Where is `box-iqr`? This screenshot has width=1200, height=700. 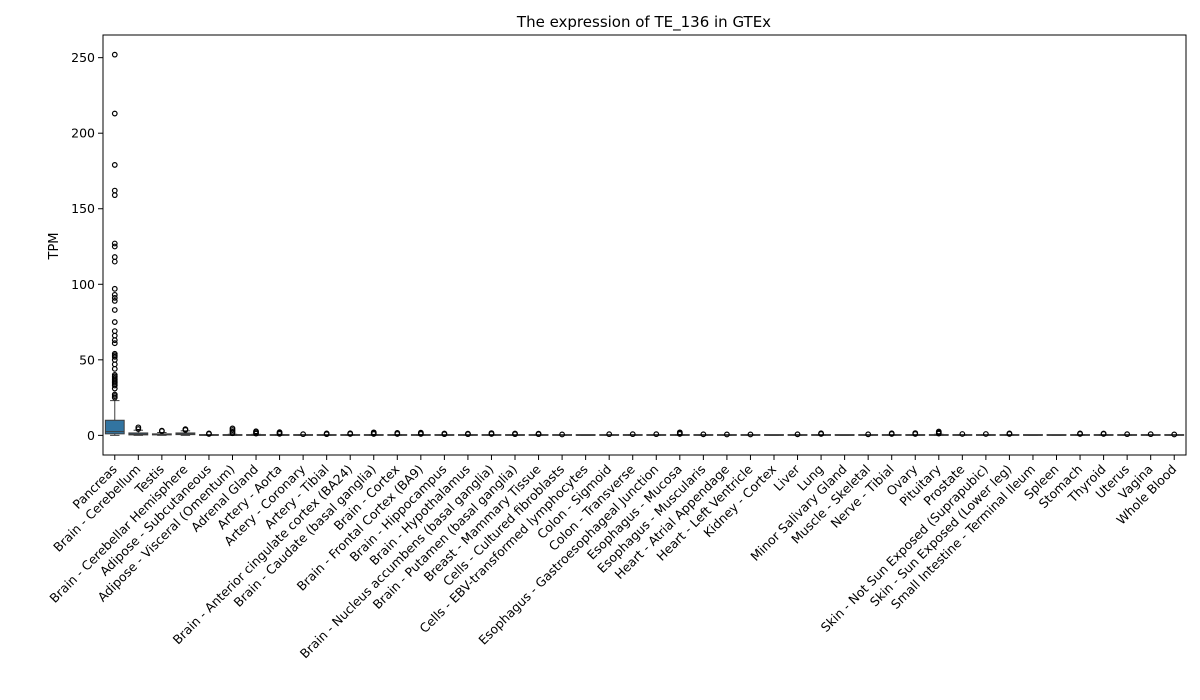 box-iqr is located at coordinates (114, 427).